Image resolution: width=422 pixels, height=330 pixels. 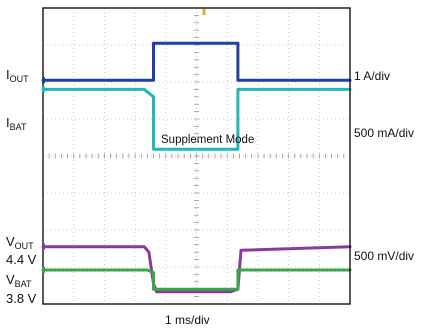 What do you see at coordinates (19, 282) in the screenshot?
I see `label-vbat: VBAT` at bounding box center [19, 282].